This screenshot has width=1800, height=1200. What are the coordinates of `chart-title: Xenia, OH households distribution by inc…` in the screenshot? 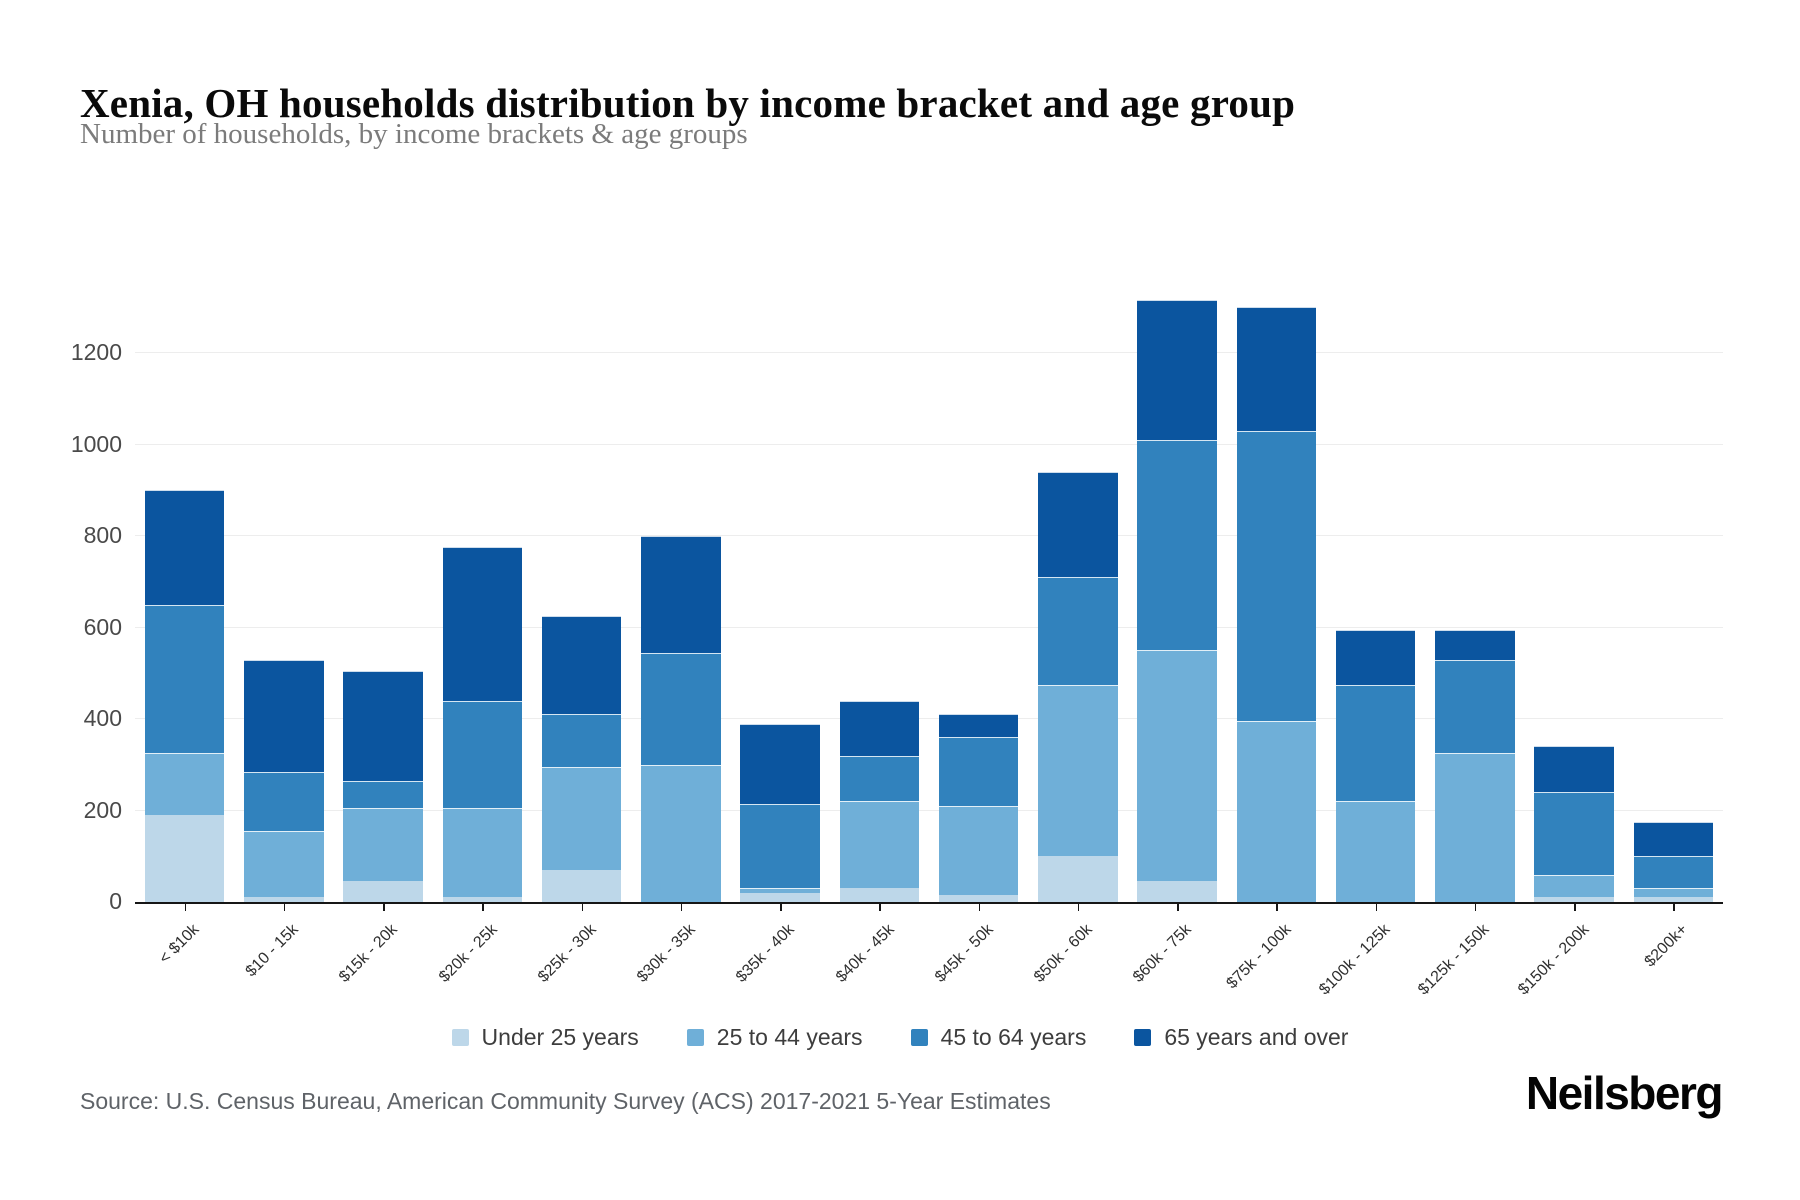 It's located at (688, 103).